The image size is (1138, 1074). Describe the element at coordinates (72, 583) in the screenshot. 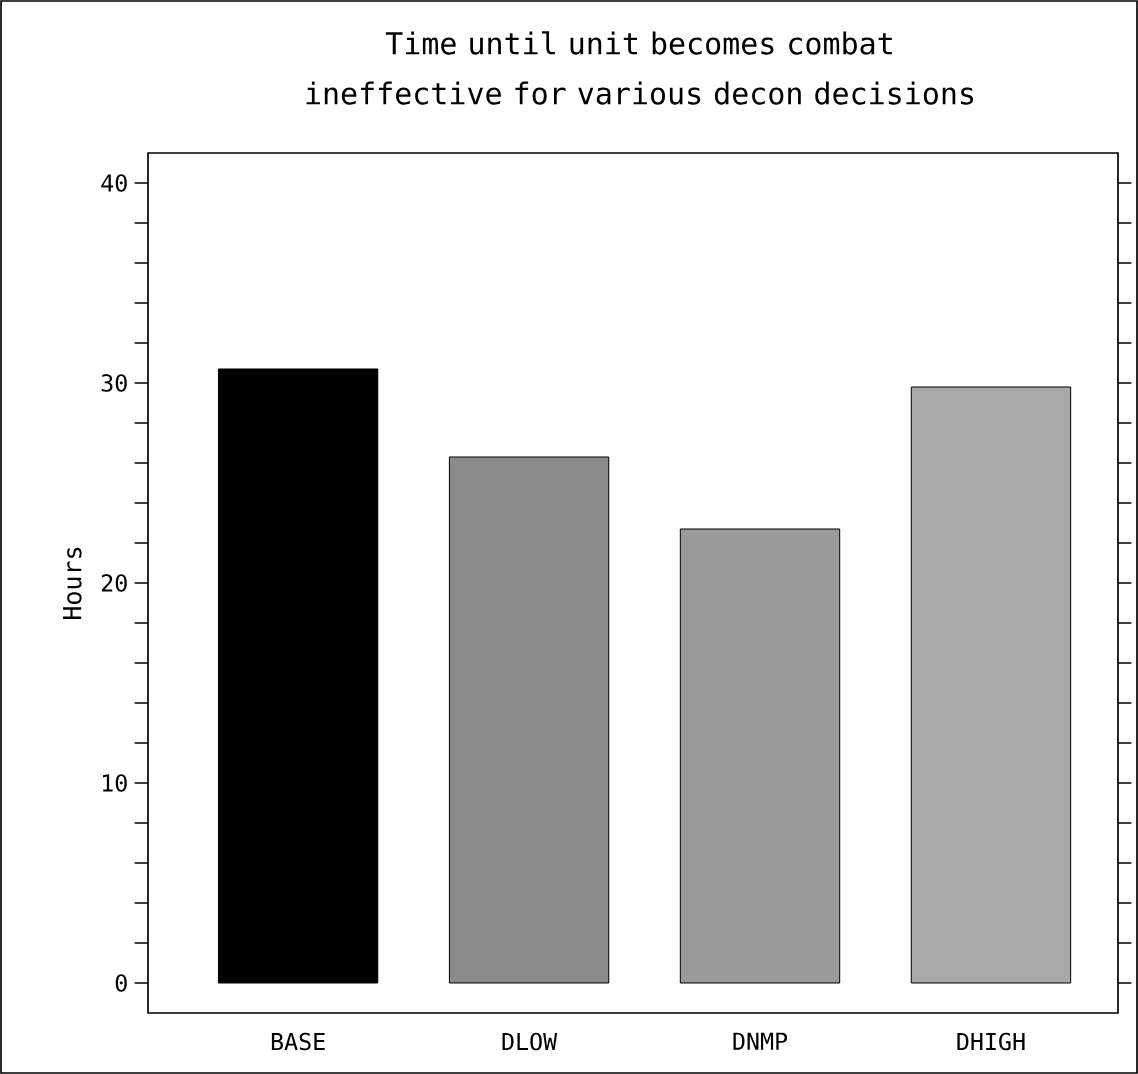

I see `y-axis-title: Hours` at that location.